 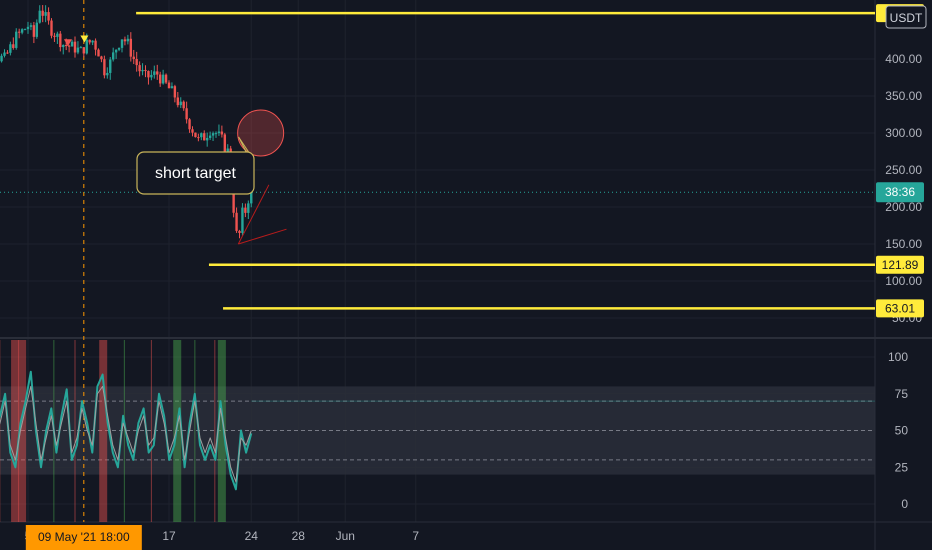 What do you see at coordinates (299, 536) in the screenshot?
I see `time-tick-label: 28` at bounding box center [299, 536].